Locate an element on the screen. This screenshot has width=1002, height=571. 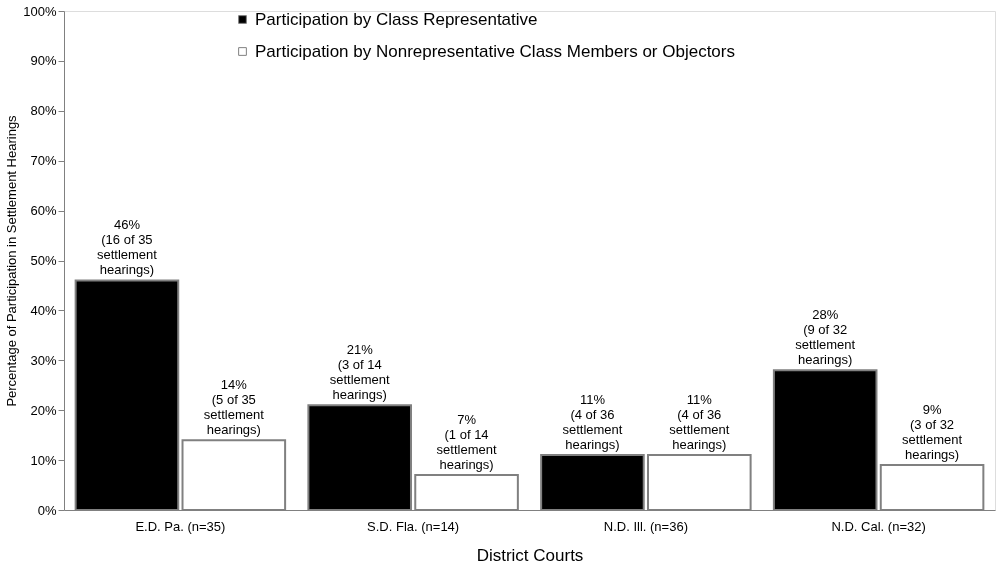
y-tick-label: 90% is located at coordinates (43, 61).